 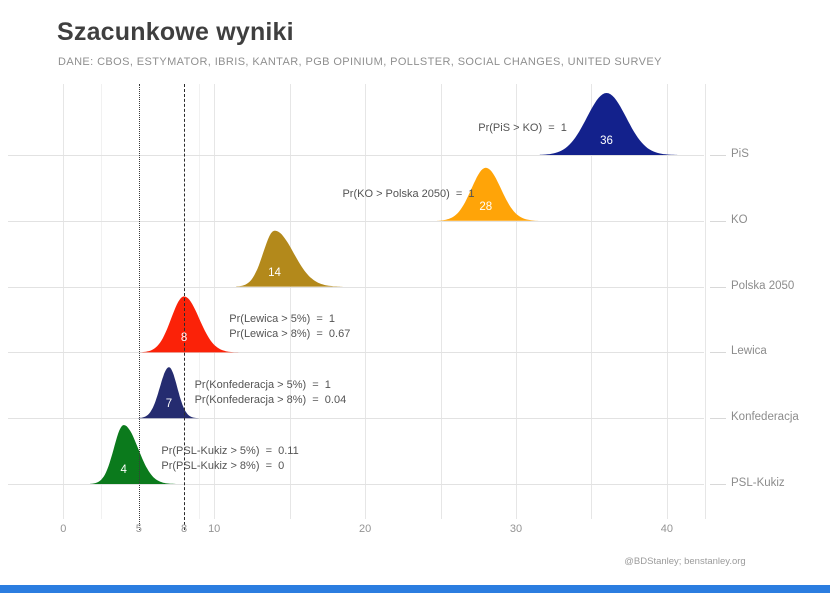 I want to click on probability-annotation: Pr(Lewica > 5%) = 1, so click(x=282, y=319).